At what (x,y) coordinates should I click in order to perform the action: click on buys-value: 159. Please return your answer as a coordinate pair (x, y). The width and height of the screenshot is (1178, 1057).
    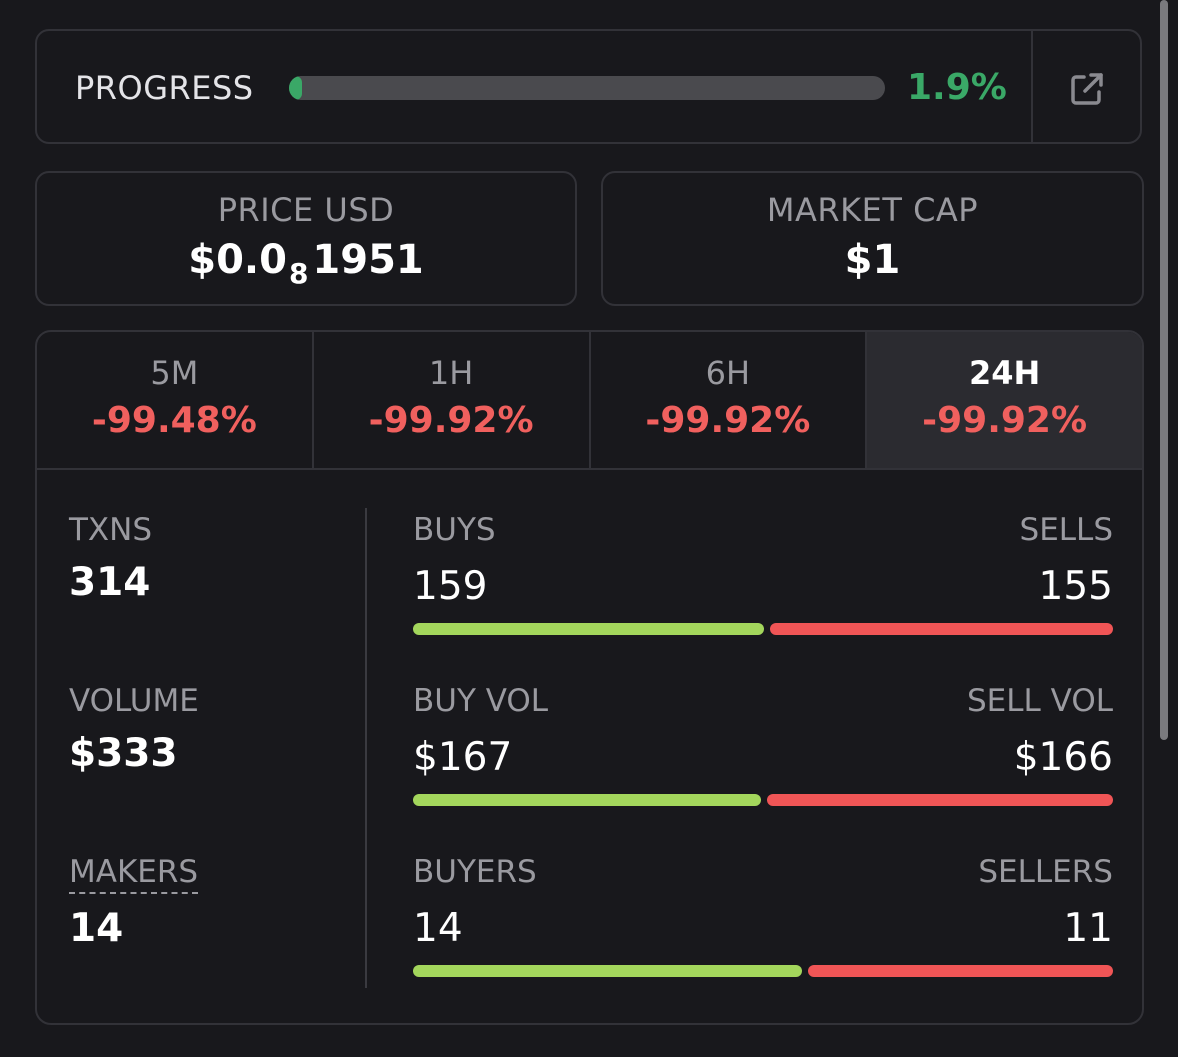
    Looking at the image, I should click on (450, 586).